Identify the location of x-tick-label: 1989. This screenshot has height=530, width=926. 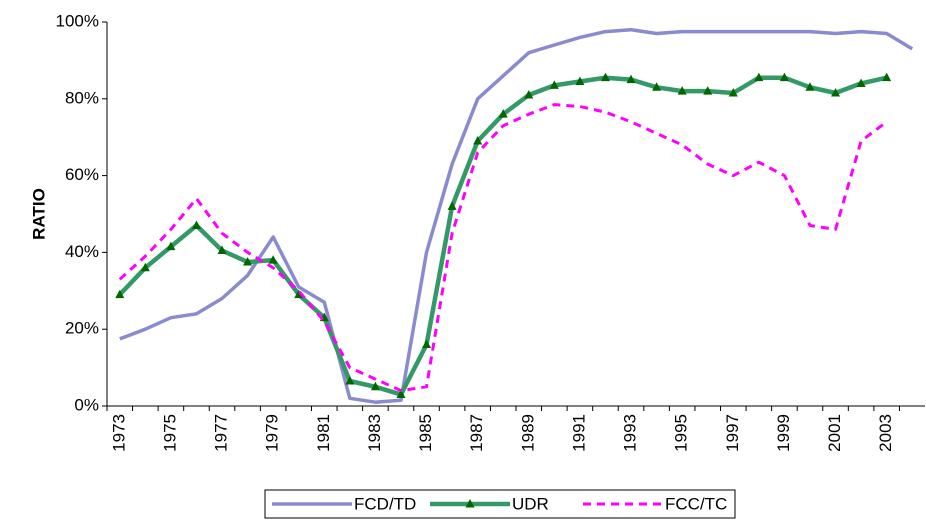
(527, 433).